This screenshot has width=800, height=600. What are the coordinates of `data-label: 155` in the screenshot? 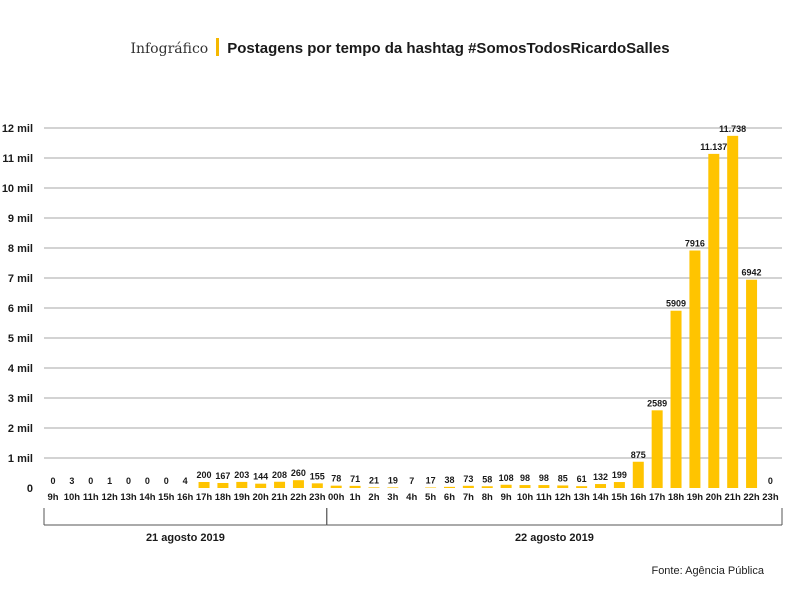 It's located at (317, 476).